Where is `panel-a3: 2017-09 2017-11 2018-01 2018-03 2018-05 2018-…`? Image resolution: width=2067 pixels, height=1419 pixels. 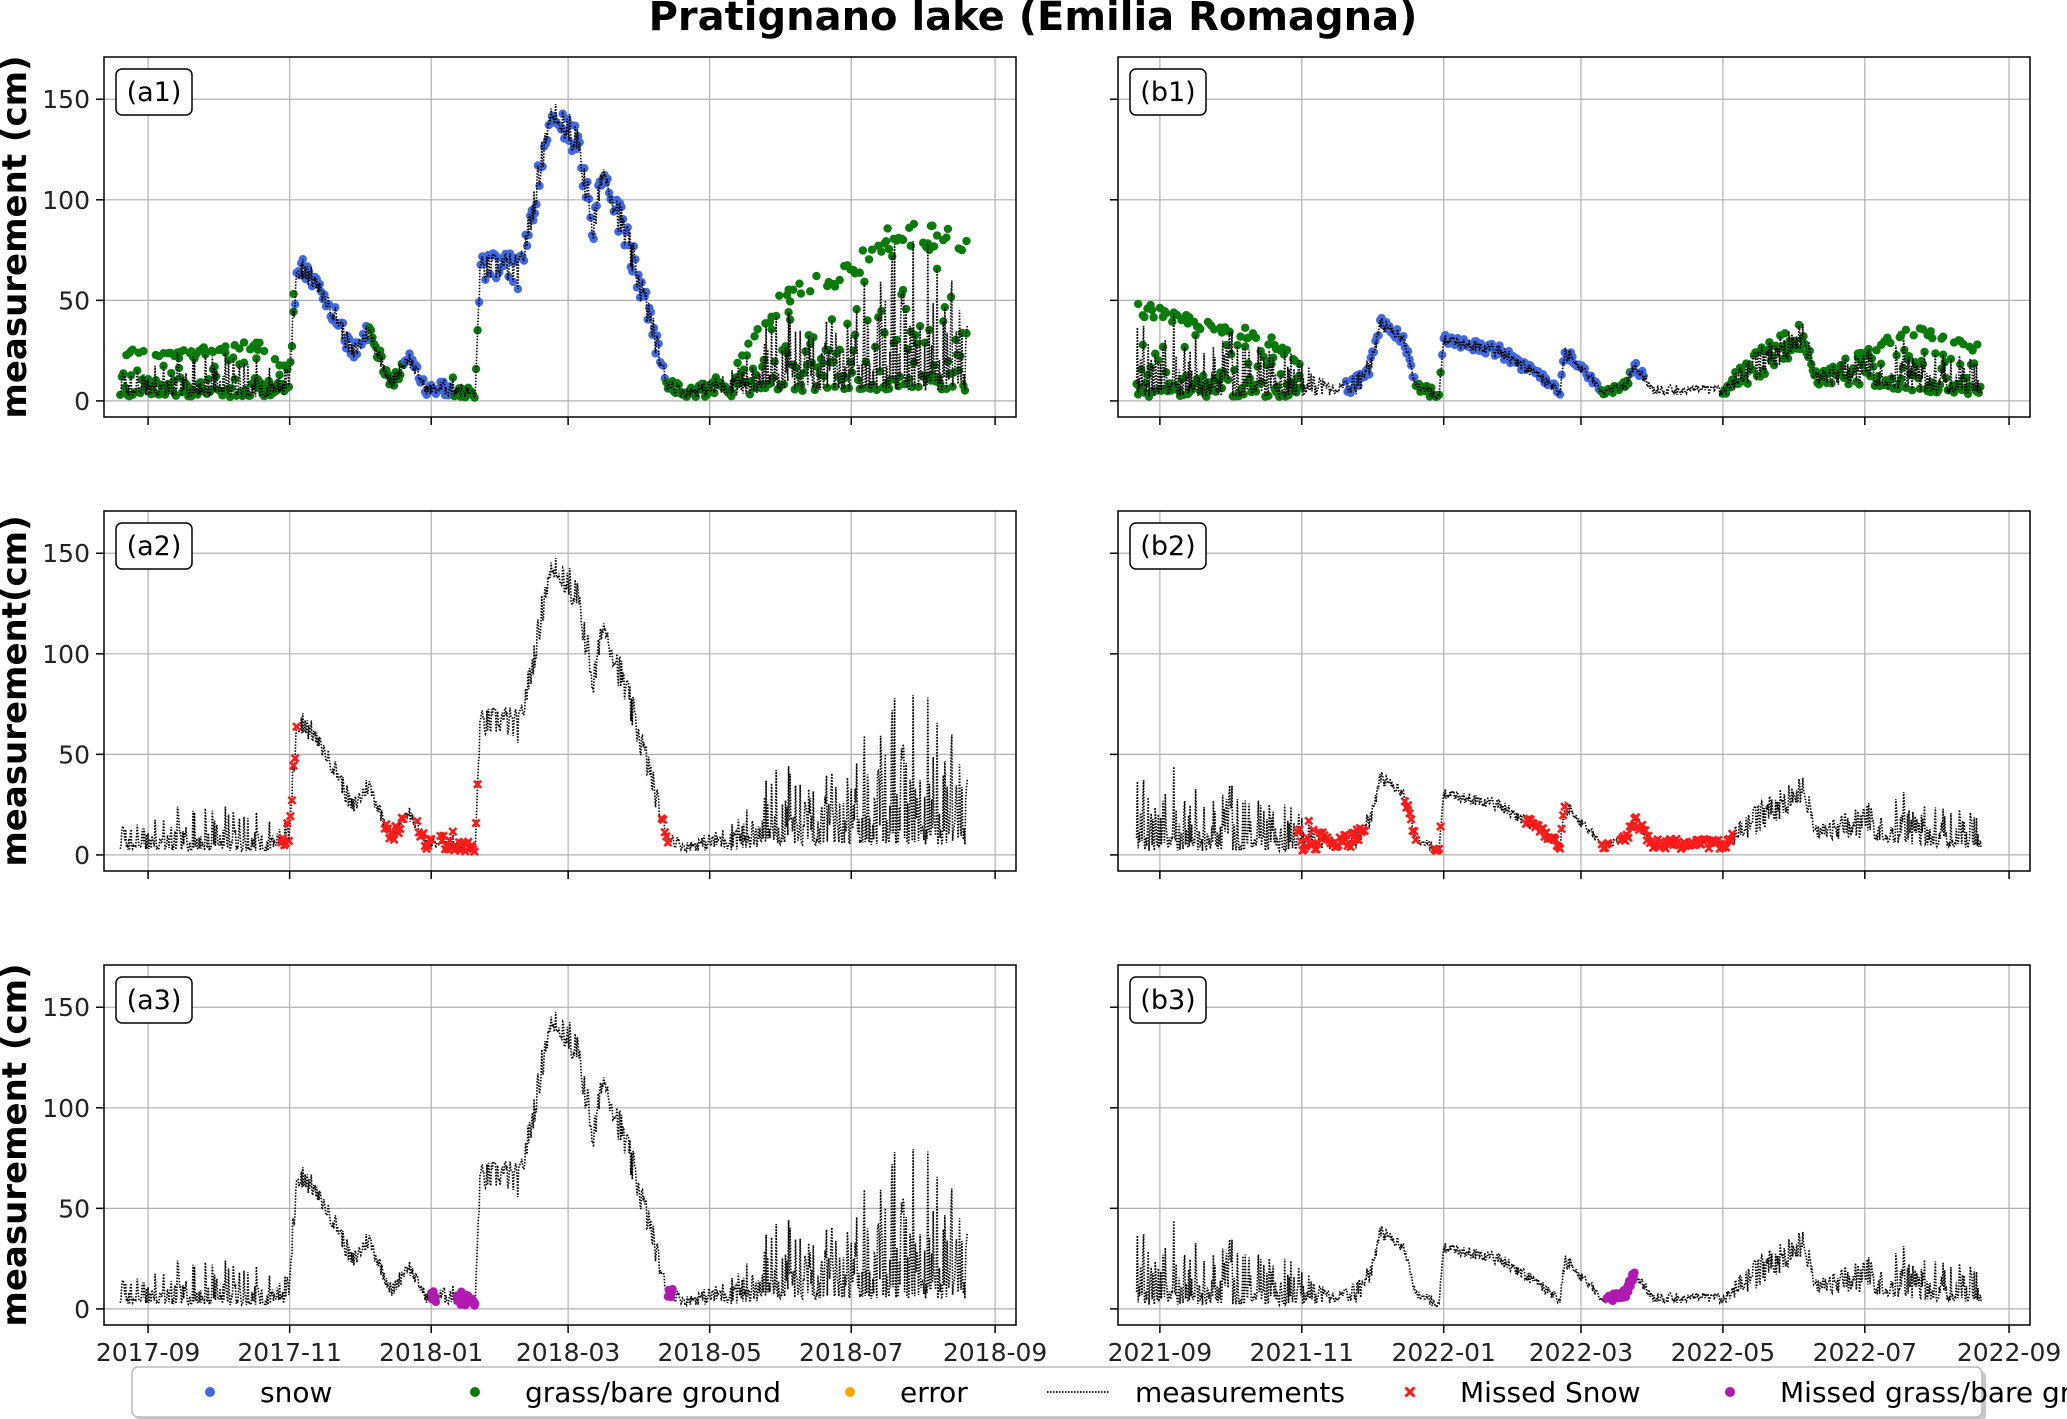 panel-a3: 2017-09 2017-11 2018-01 2018-03 2018-05 2018-… is located at coordinates (523, 1165).